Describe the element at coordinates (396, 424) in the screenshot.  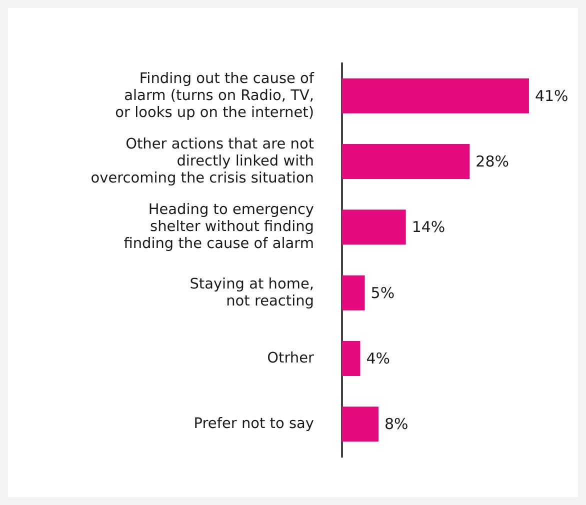
I see `data-label: 8%` at that location.